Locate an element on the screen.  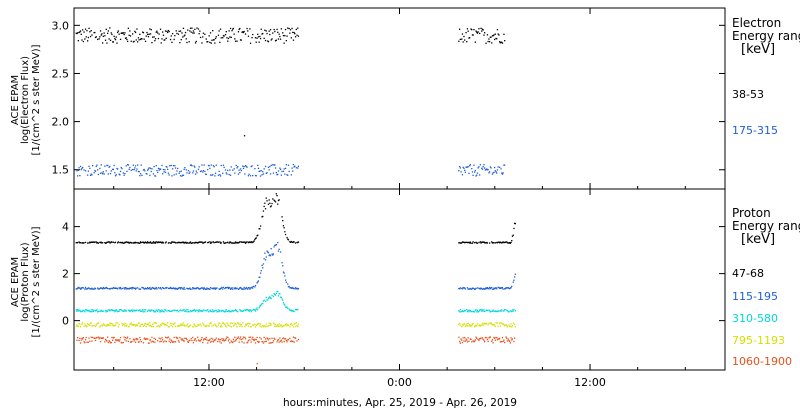
x-tick-label: 12:00 is located at coordinates (590, 382).